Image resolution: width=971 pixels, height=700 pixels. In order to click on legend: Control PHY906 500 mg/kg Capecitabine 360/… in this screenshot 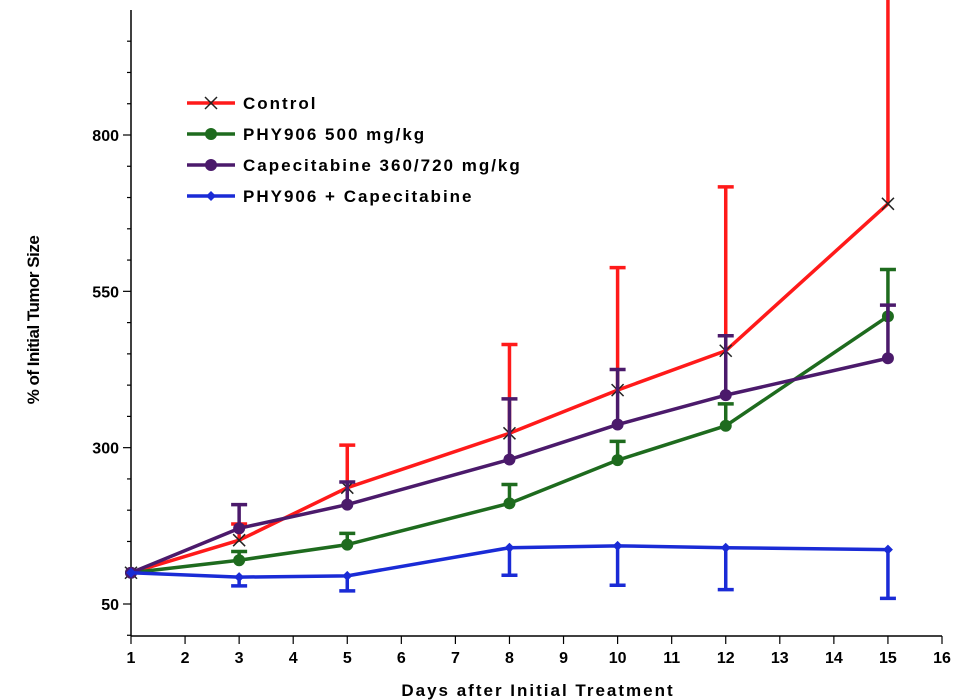, I will do `click(354, 150)`.